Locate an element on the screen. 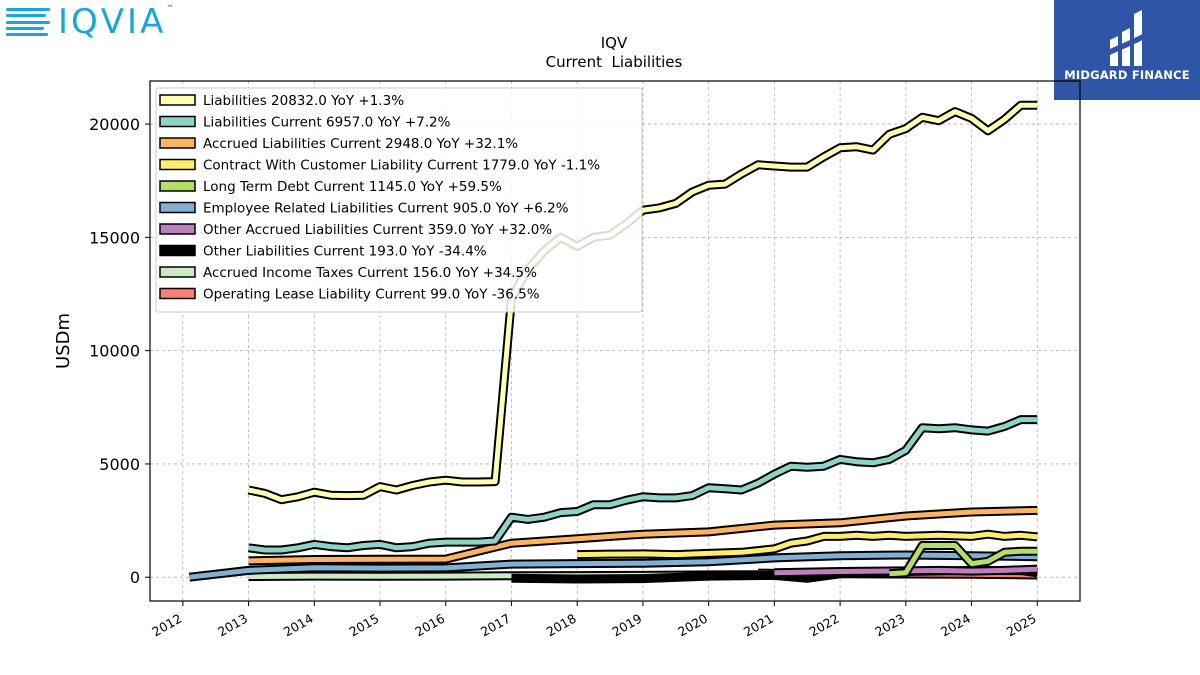 Image resolution: width=1200 pixels, height=675 pixels. series-liabilities-current is located at coordinates (643, 485).